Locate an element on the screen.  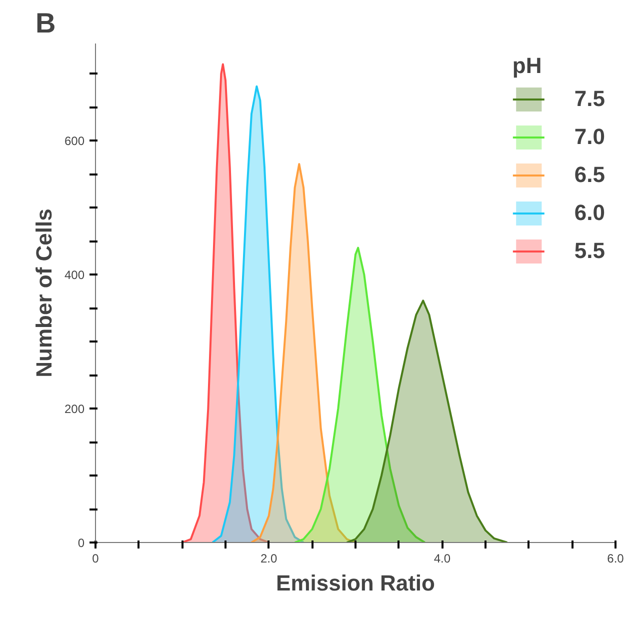
x-tick-label: 6.0 is located at coordinates (615, 559).